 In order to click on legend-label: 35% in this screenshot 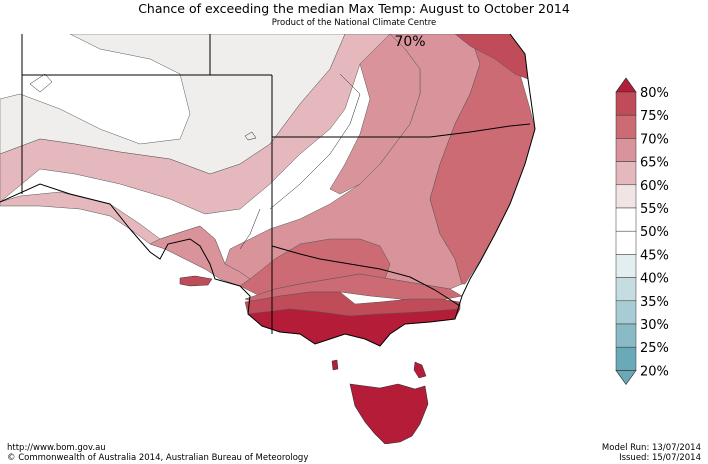, I will do `click(654, 302)`.